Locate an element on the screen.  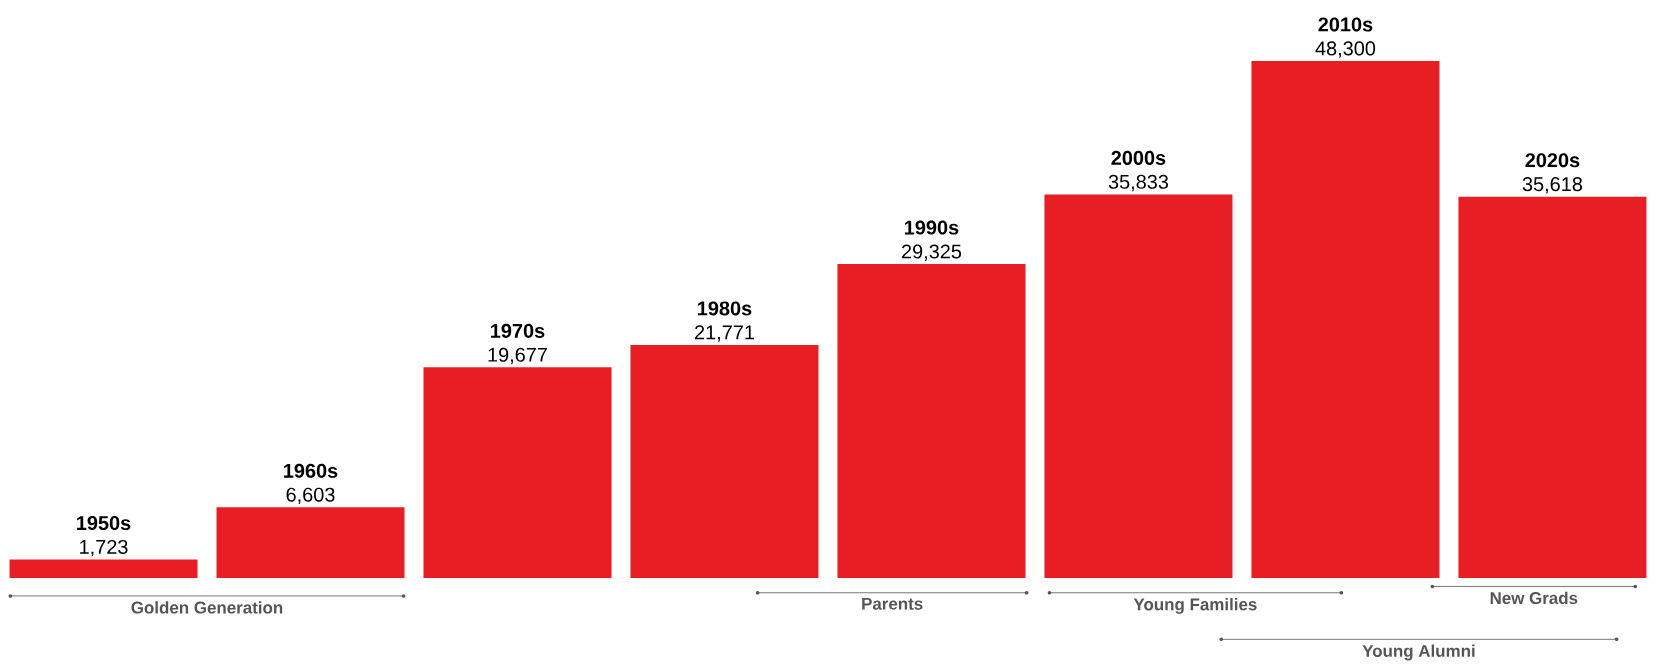
text: Young Alumni is located at coordinates (1418, 652).